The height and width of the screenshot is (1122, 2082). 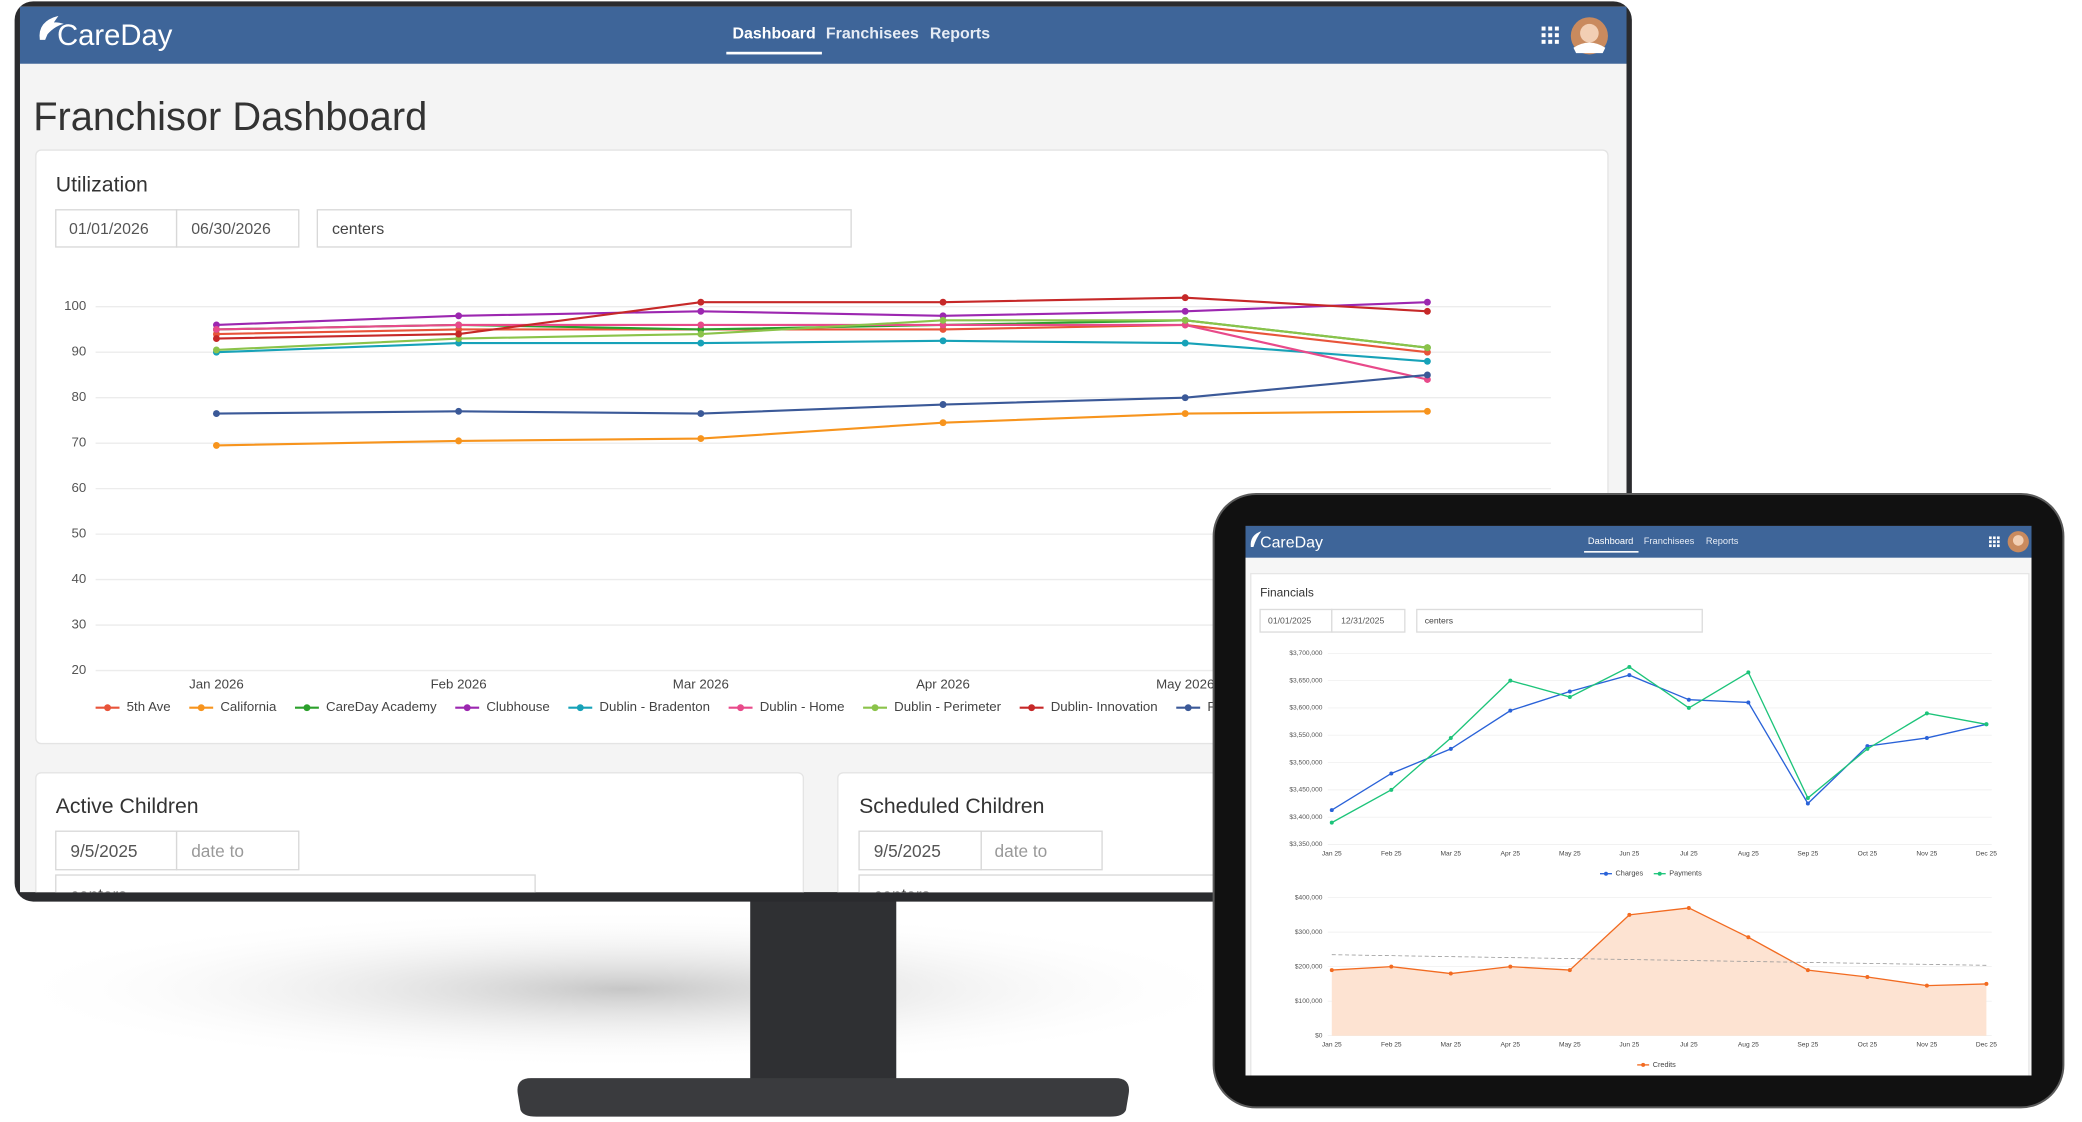 I want to click on x-tick-label: Oct 25, so click(x=1868, y=854).